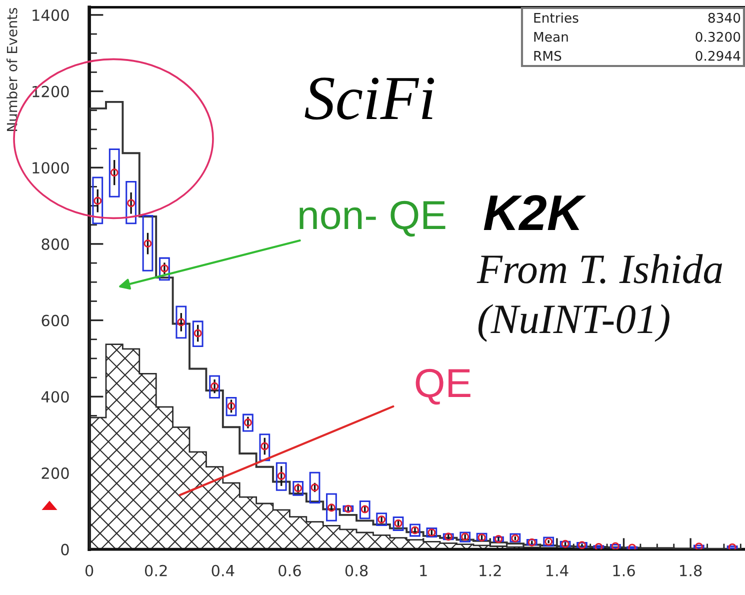  Describe the element at coordinates (373, 218) in the screenshot. I see `annotation: non- QE` at that location.